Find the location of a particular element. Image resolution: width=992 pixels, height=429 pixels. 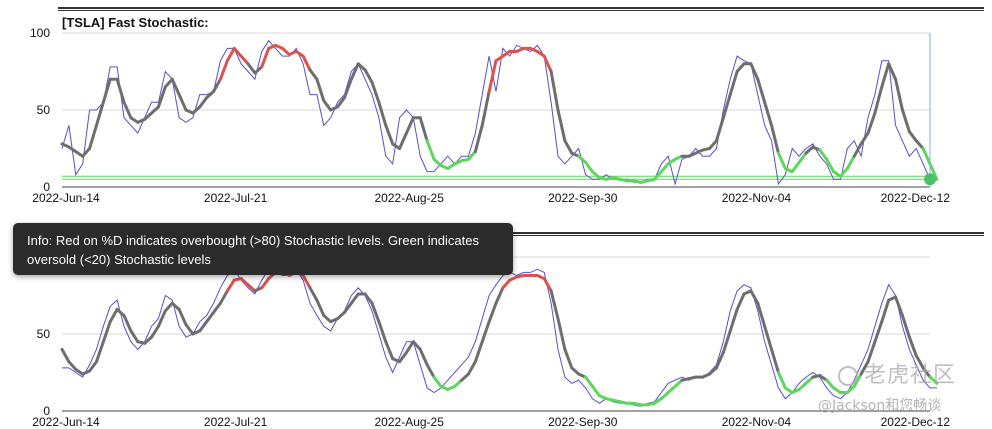

panel1-top-rule is located at coordinates (521, 9).